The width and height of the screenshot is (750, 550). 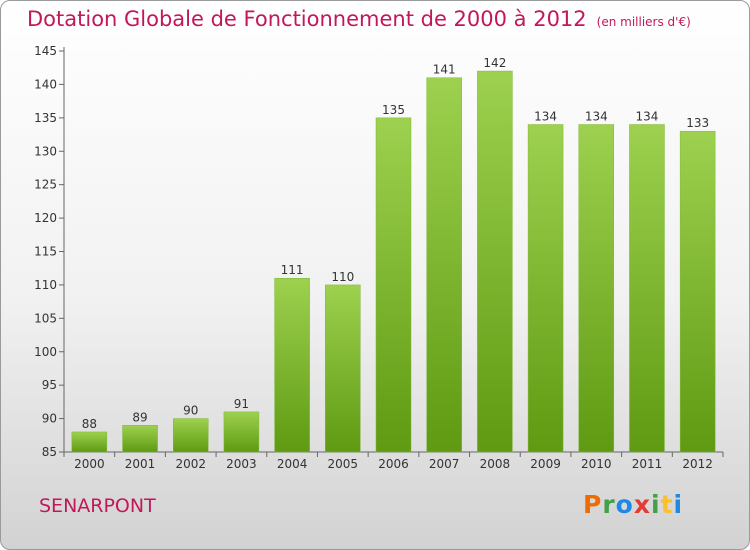 I want to click on x-tick-label: 2012, so click(x=697, y=464).